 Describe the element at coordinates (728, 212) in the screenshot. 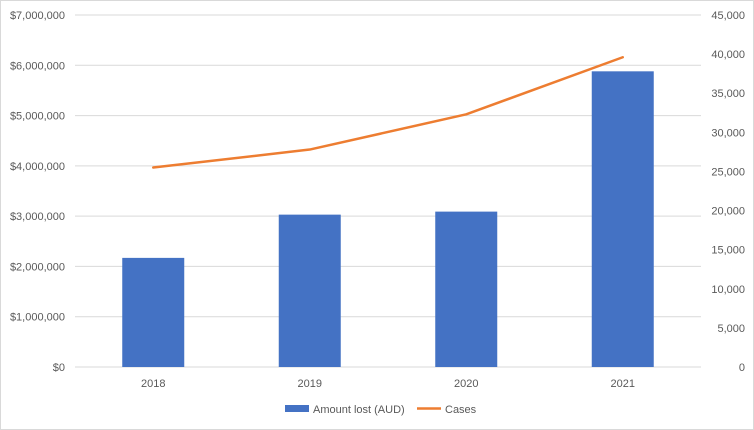

I see `right-axis-tick-label: 20,000` at that location.